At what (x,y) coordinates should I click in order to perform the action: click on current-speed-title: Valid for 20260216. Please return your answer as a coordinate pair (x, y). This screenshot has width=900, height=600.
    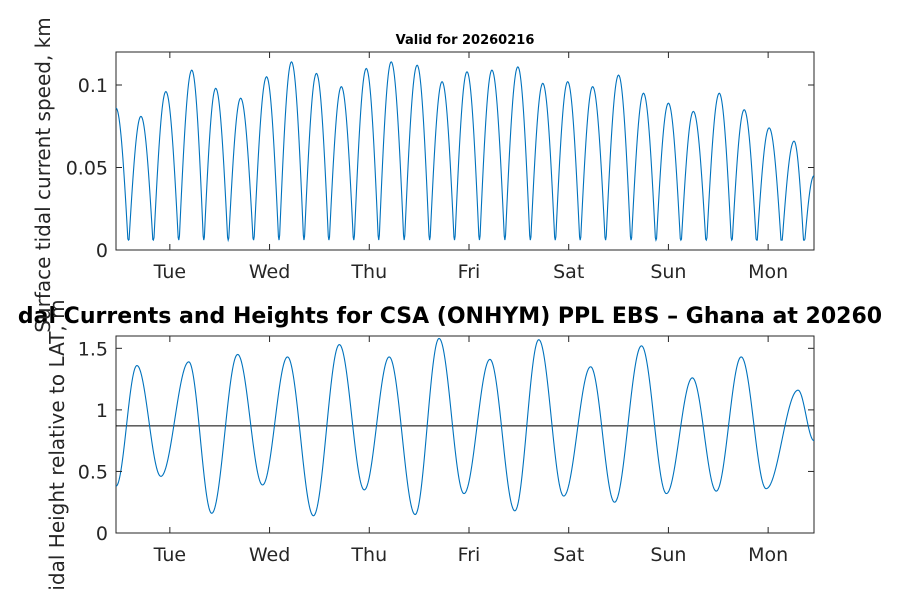
    Looking at the image, I should click on (465, 40).